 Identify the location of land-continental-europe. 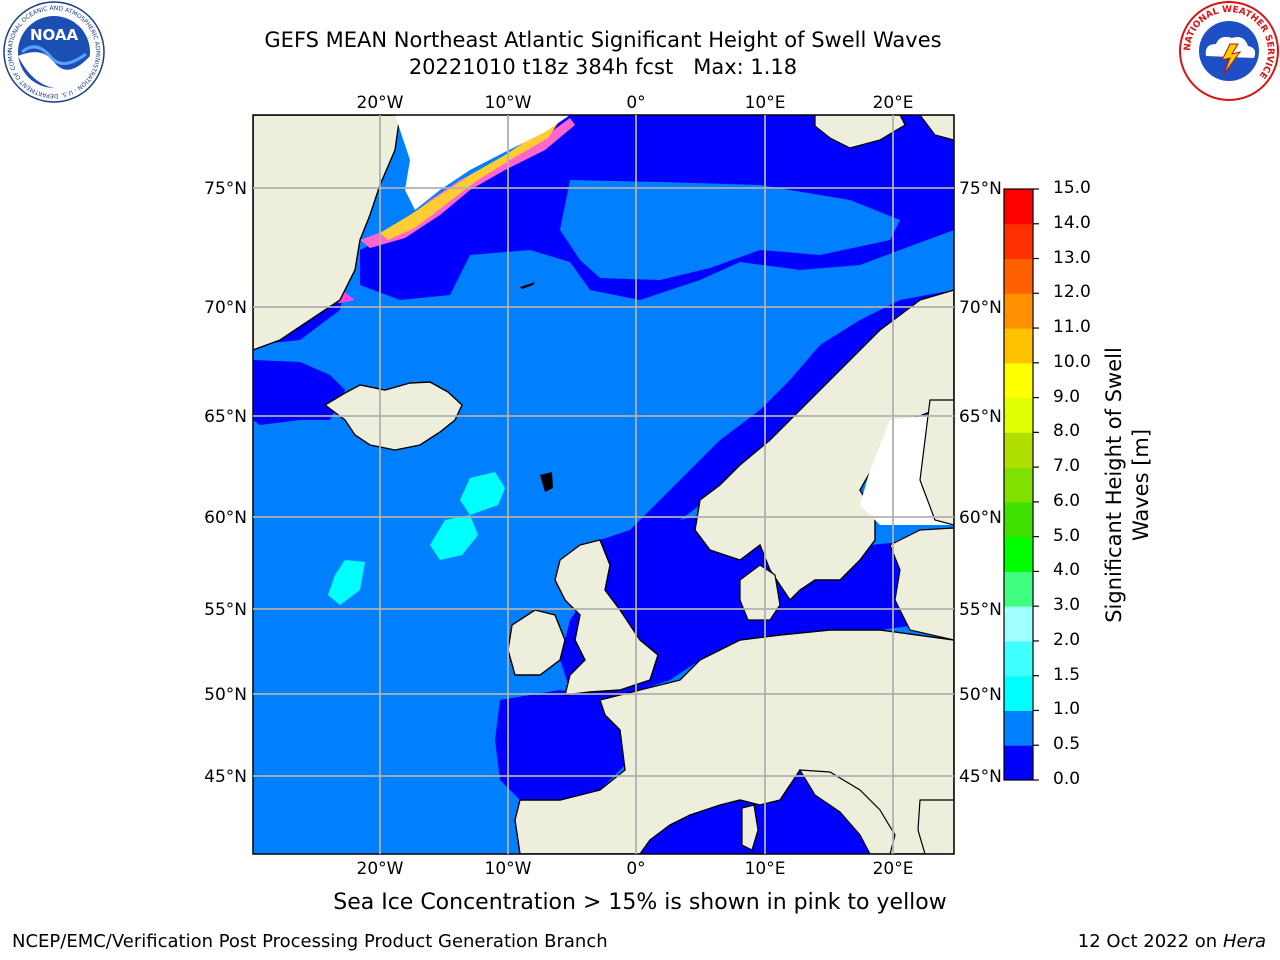
(734, 741).